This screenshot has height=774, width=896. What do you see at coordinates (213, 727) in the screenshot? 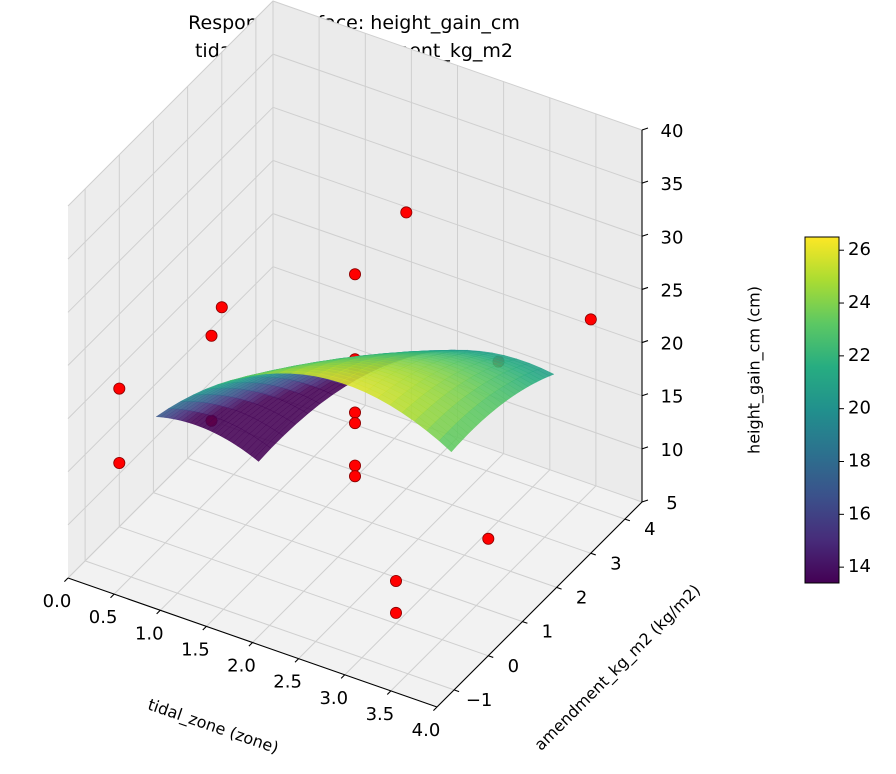
I see `x-axis-label: tidal_zone (zone)` at bounding box center [213, 727].